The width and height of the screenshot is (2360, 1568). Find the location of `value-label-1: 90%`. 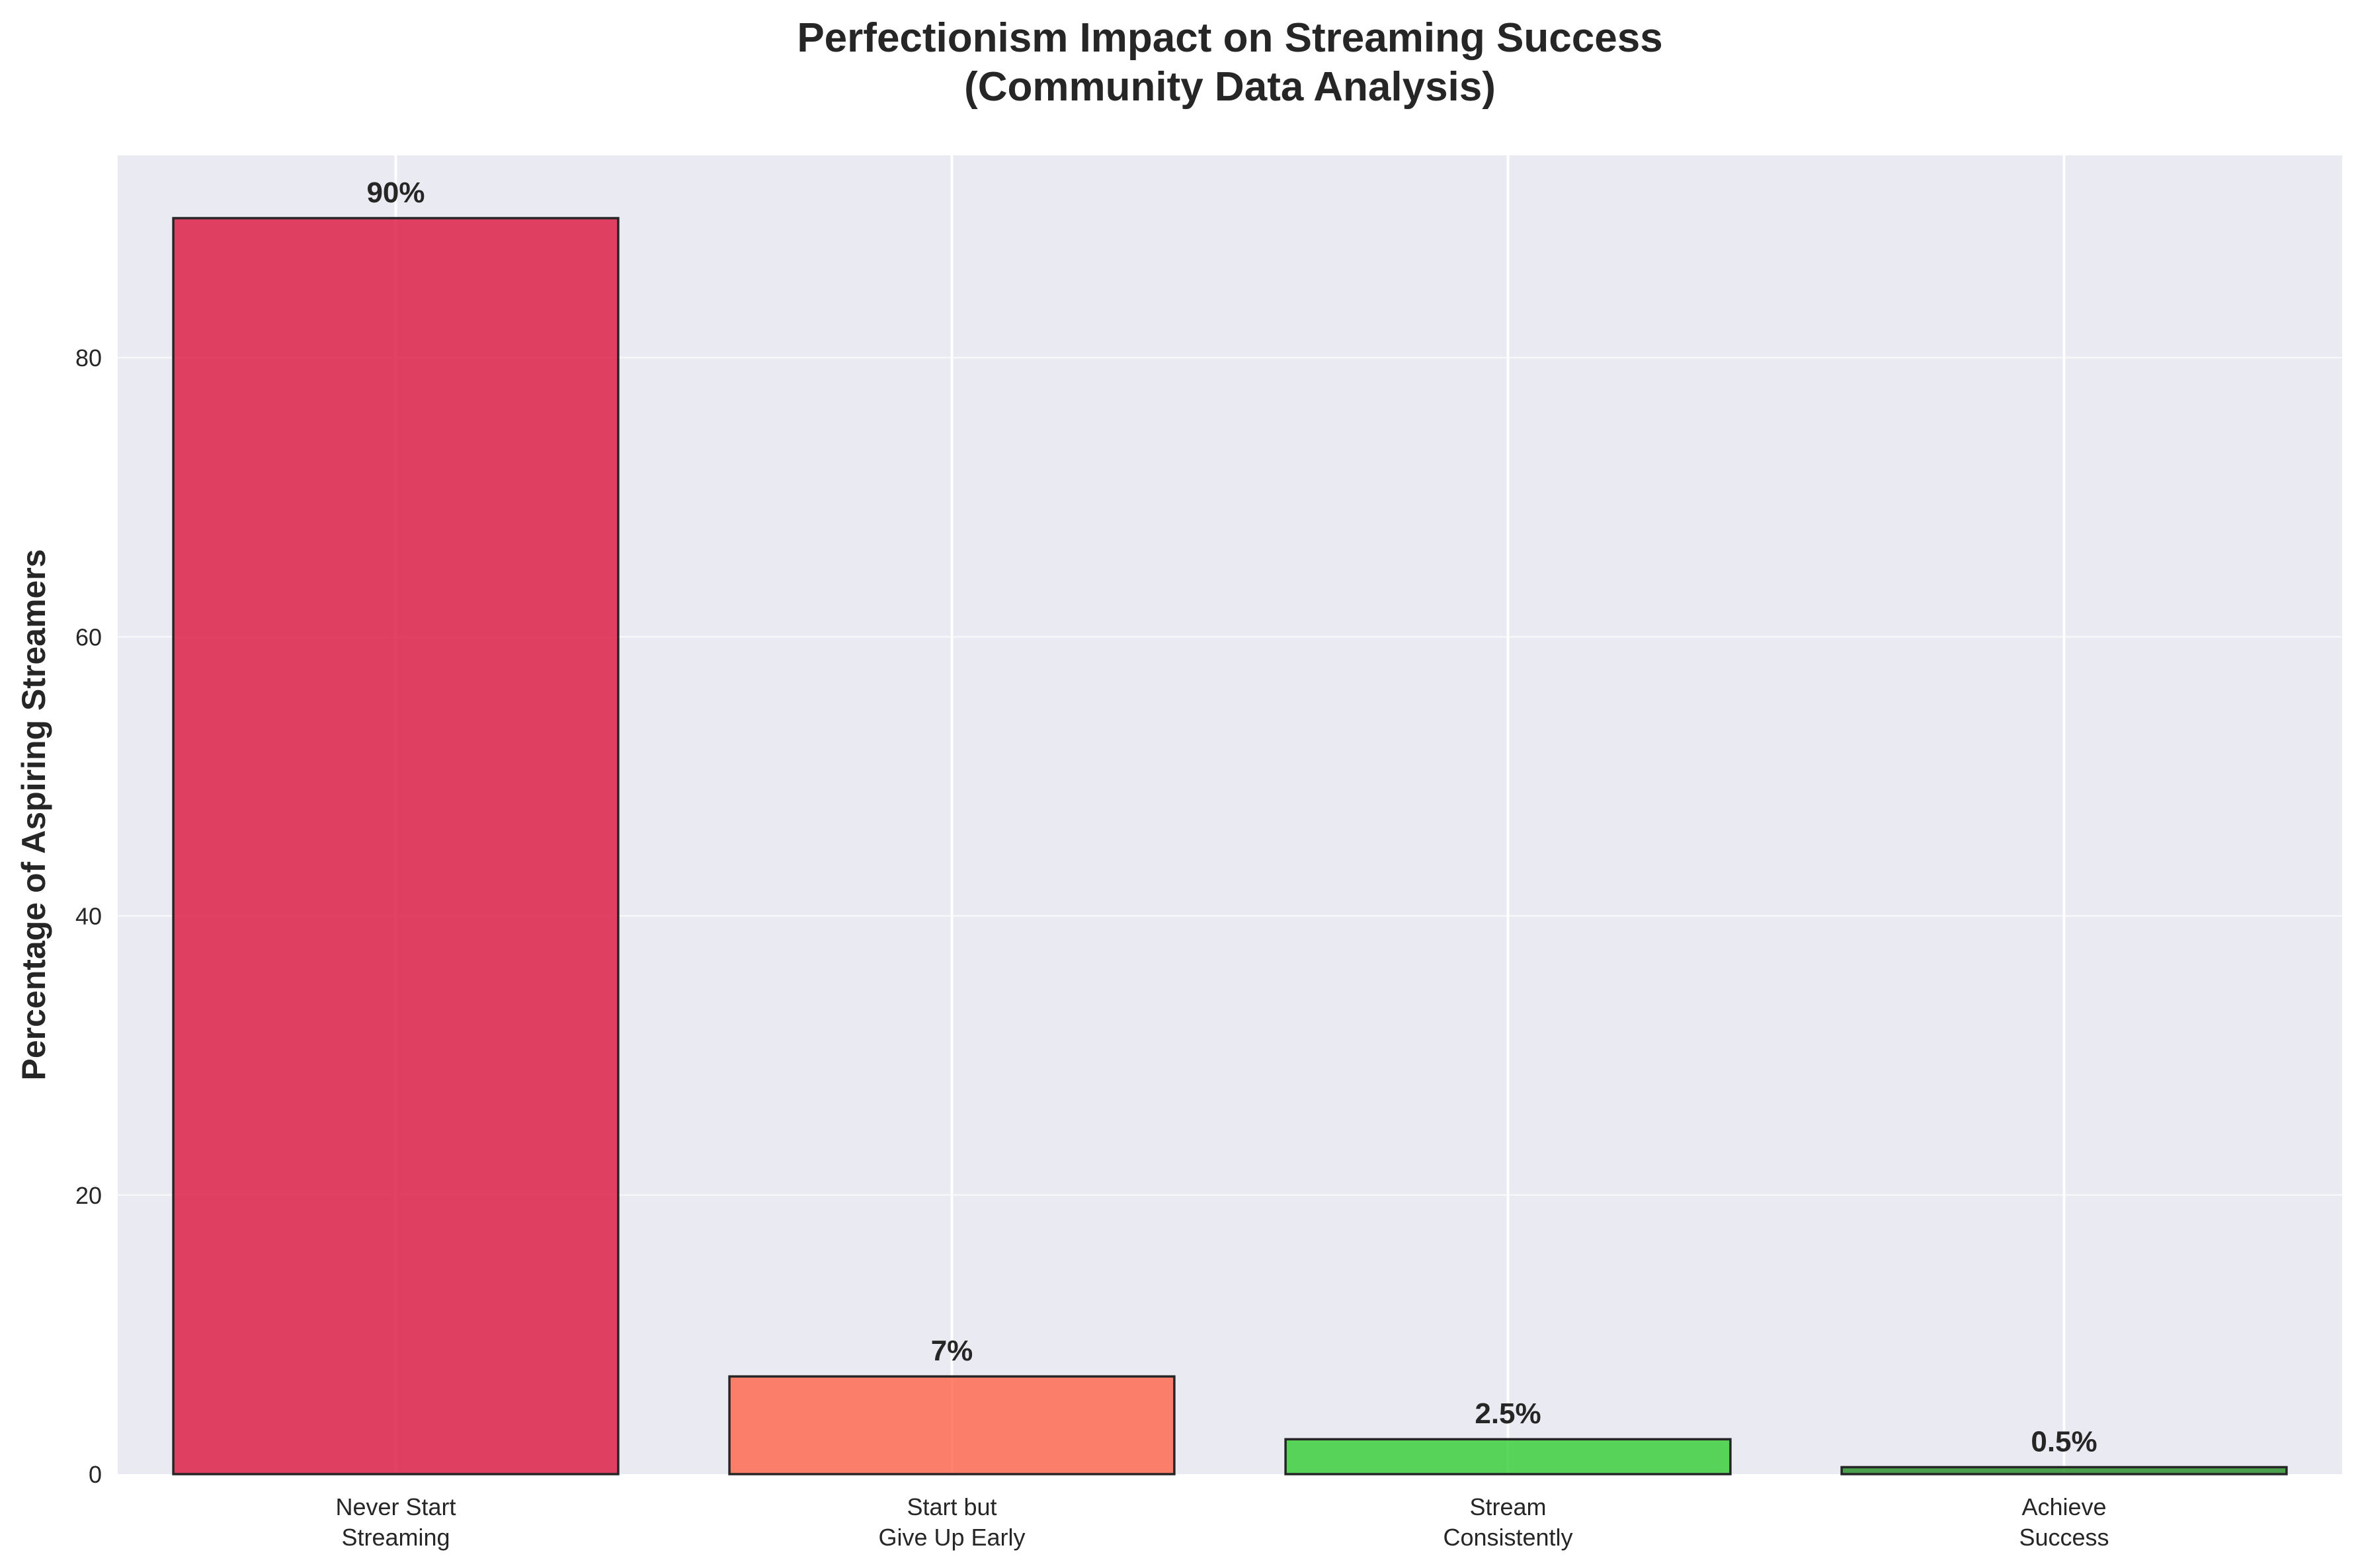

value-label-1: 90% is located at coordinates (396, 192).